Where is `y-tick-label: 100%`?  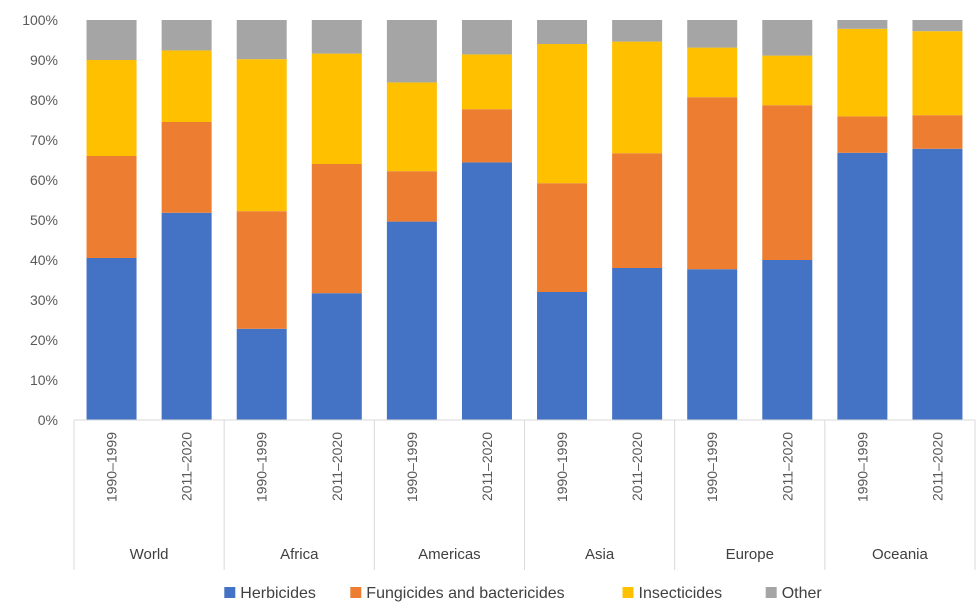 y-tick-label: 100% is located at coordinates (40, 20).